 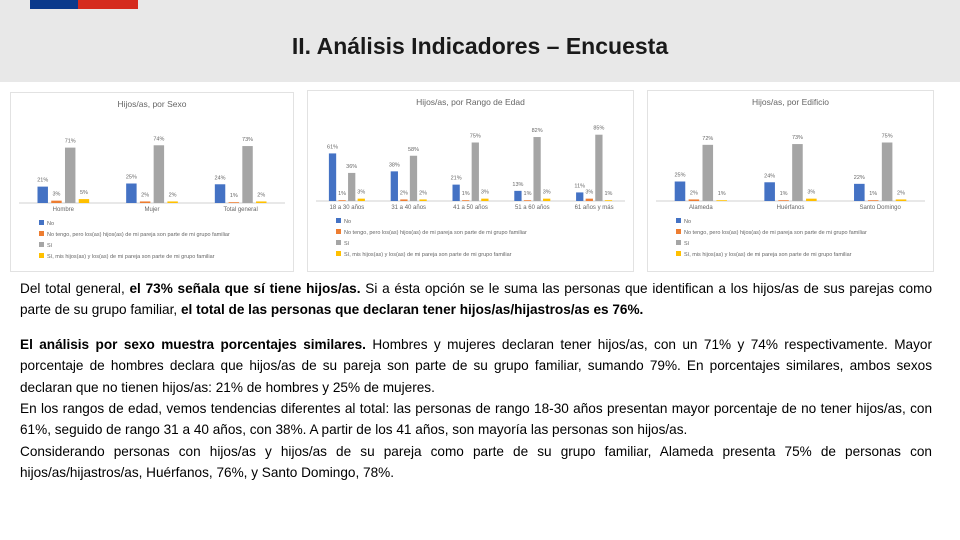 What do you see at coordinates (791, 208) in the screenshot?
I see `x-tick-label: Huérfanos` at bounding box center [791, 208].